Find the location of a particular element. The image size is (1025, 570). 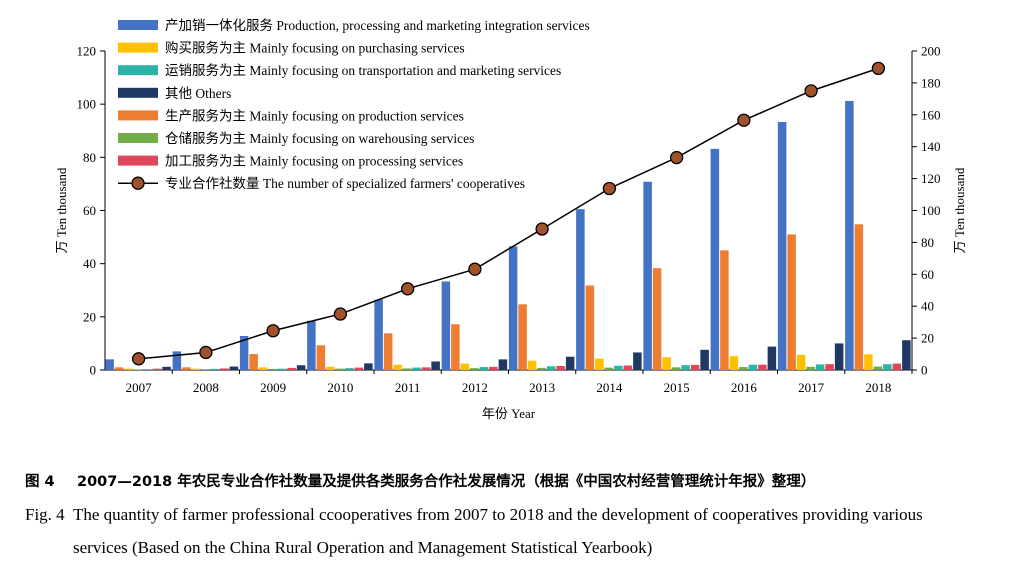

legend-label: 其他 Others is located at coordinates (198, 93).